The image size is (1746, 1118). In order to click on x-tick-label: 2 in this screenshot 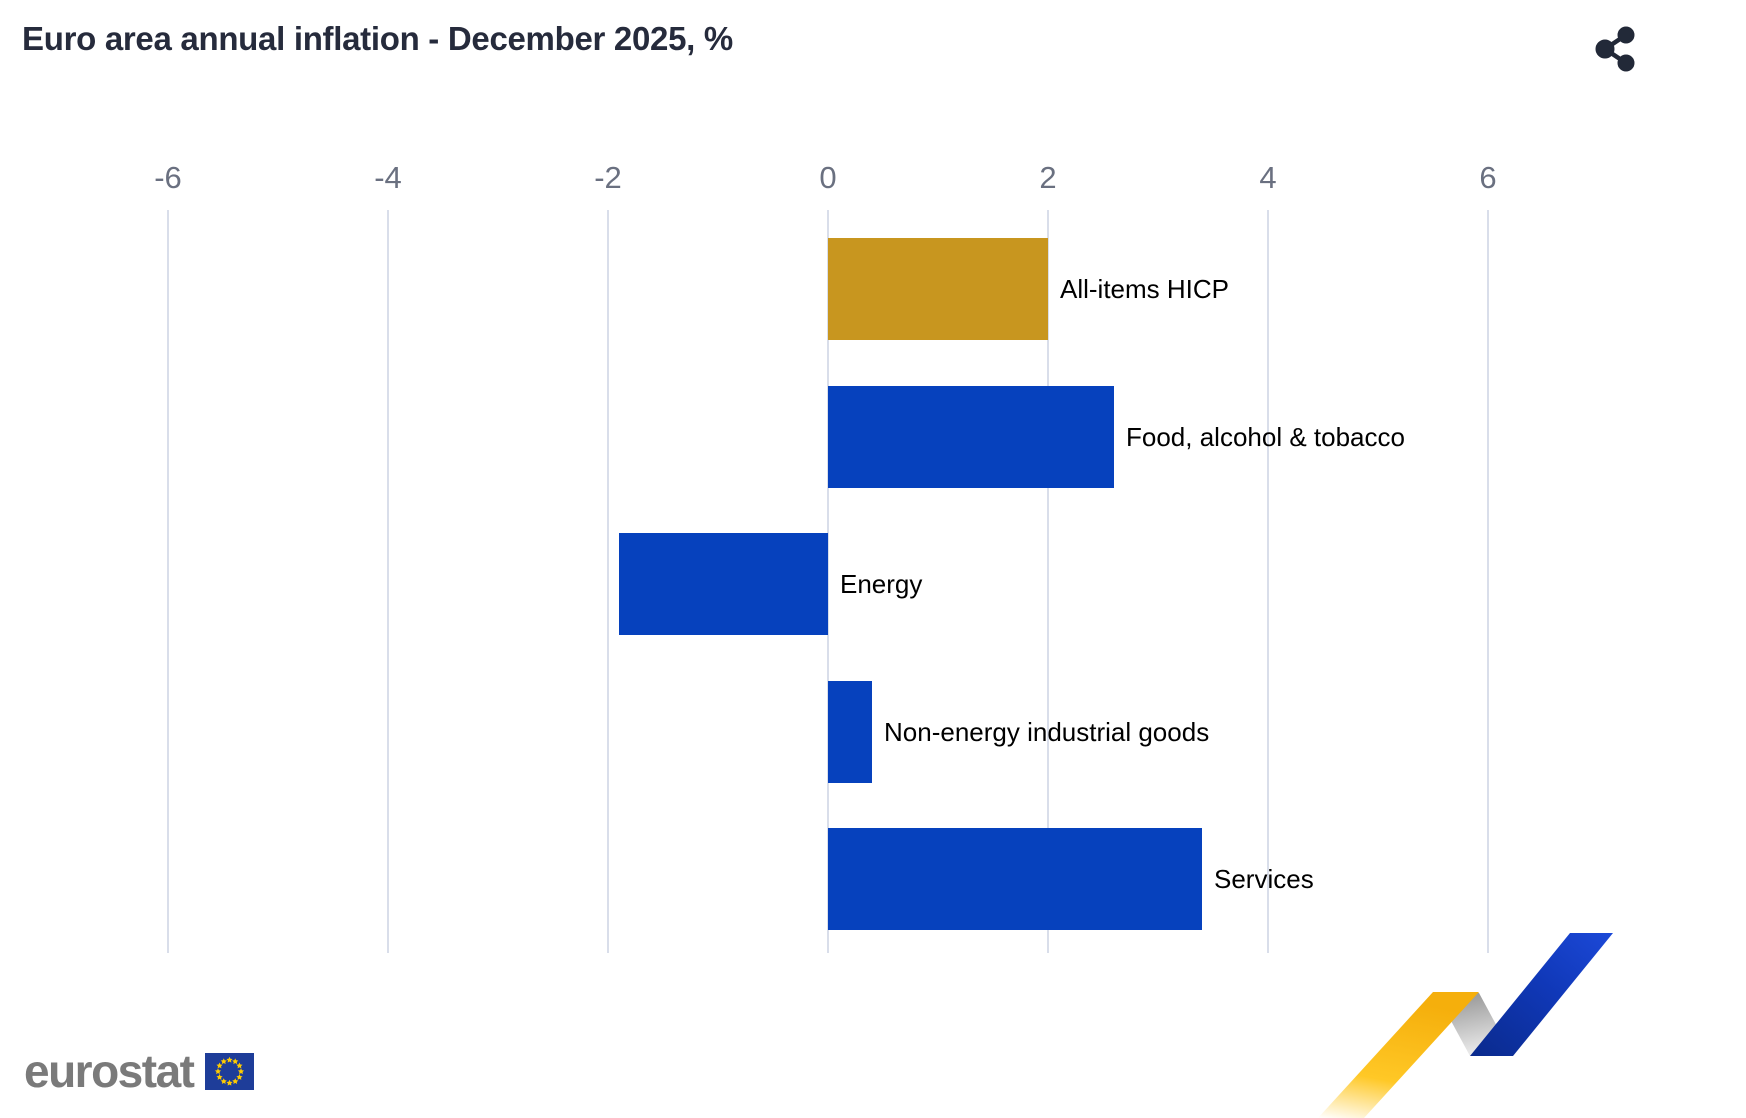, I will do `click(1048, 177)`.